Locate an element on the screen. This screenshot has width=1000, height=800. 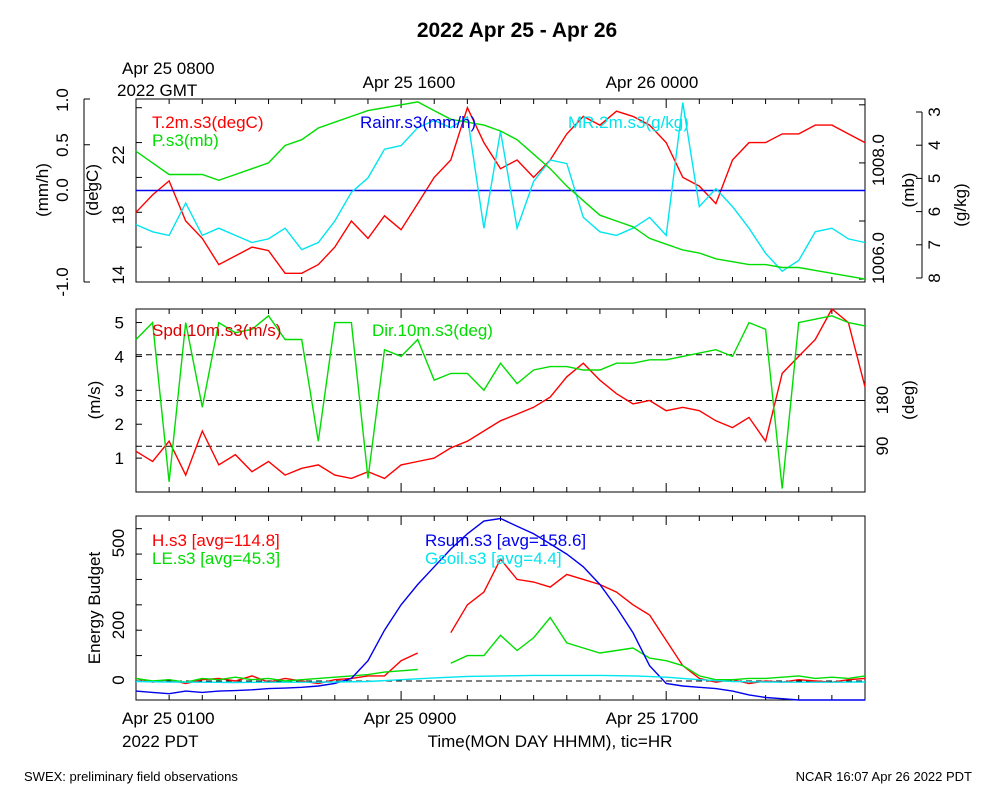
chart-title: 2022 Apr 25 - Apr 26 is located at coordinates (517, 30).